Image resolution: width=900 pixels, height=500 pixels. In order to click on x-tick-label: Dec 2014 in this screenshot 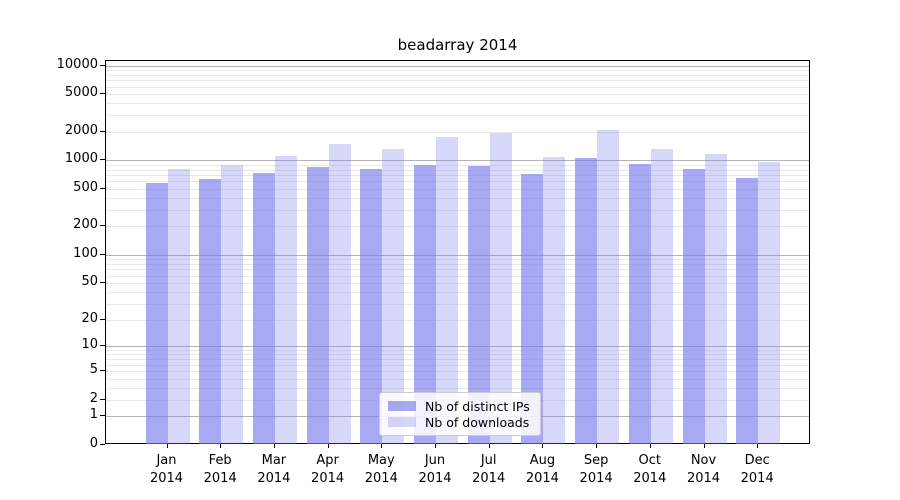, I will do `click(757, 469)`.